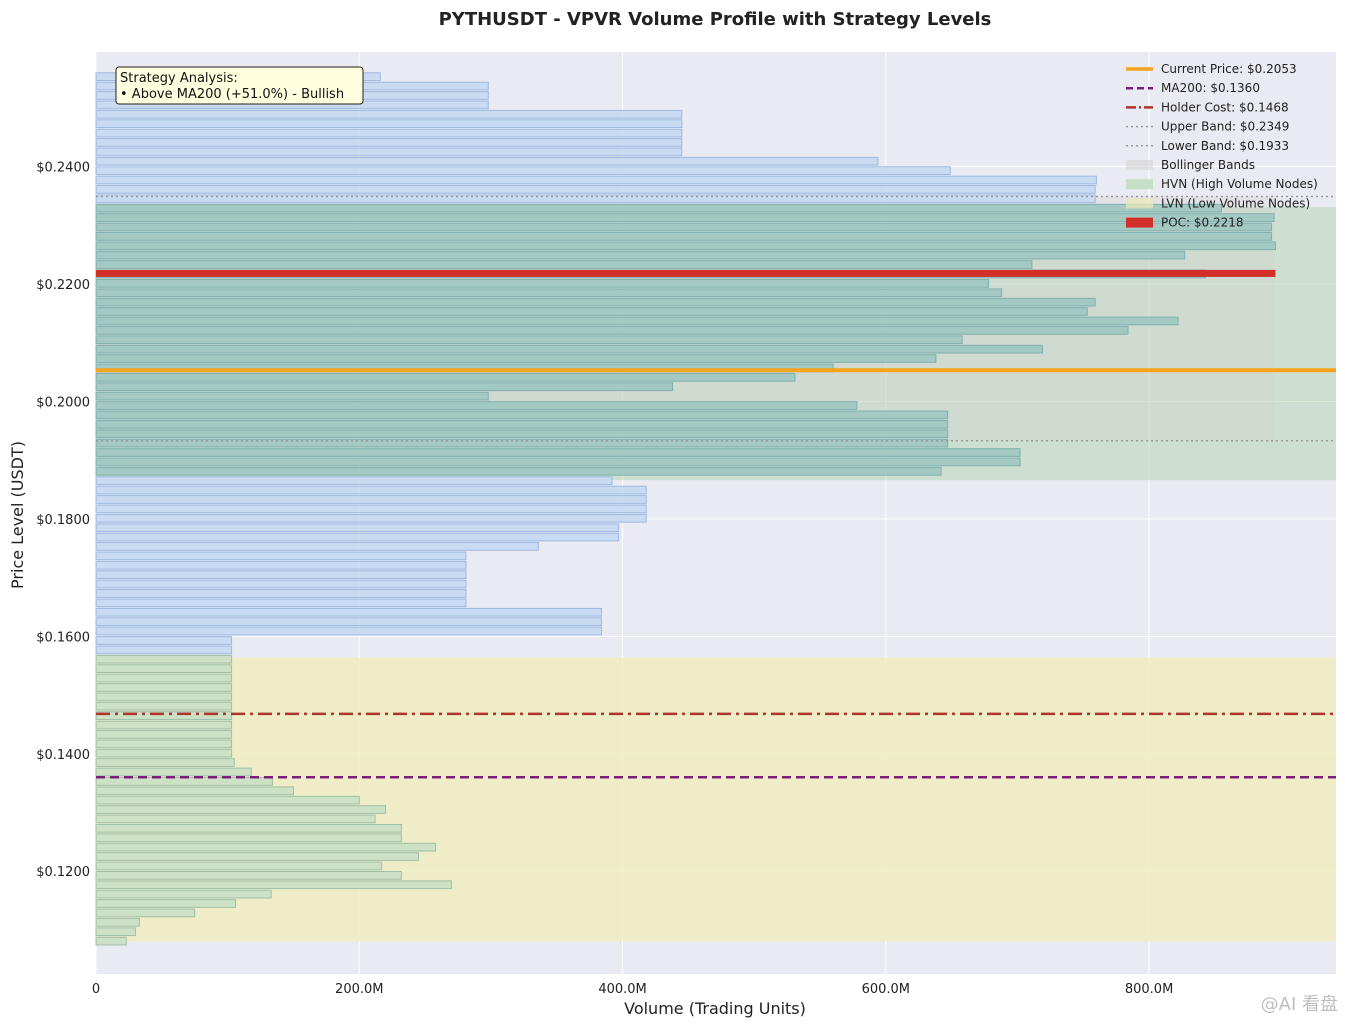 The height and width of the screenshot is (1029, 1345). Describe the element at coordinates (1235, 203) in the screenshot. I see `legend-label: LVN (Low Volume Nodes)` at that location.